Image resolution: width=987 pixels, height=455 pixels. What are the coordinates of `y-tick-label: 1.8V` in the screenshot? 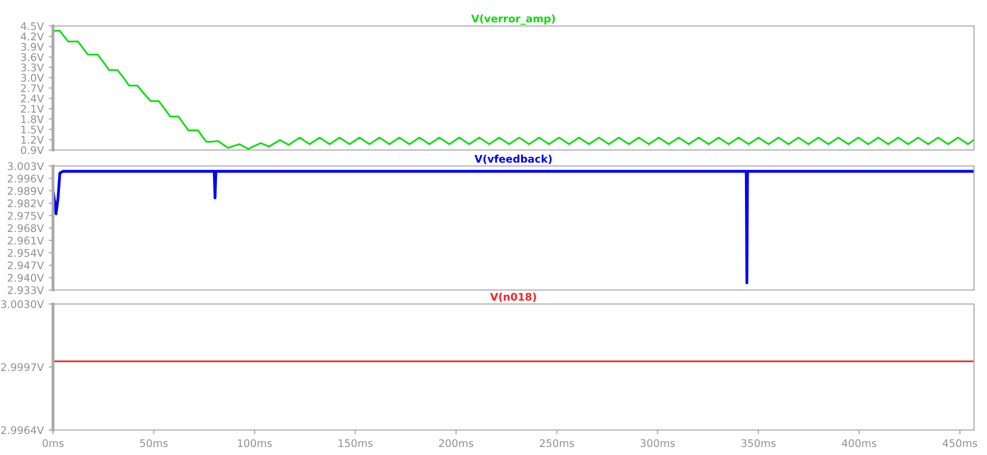 It's located at (32, 119).